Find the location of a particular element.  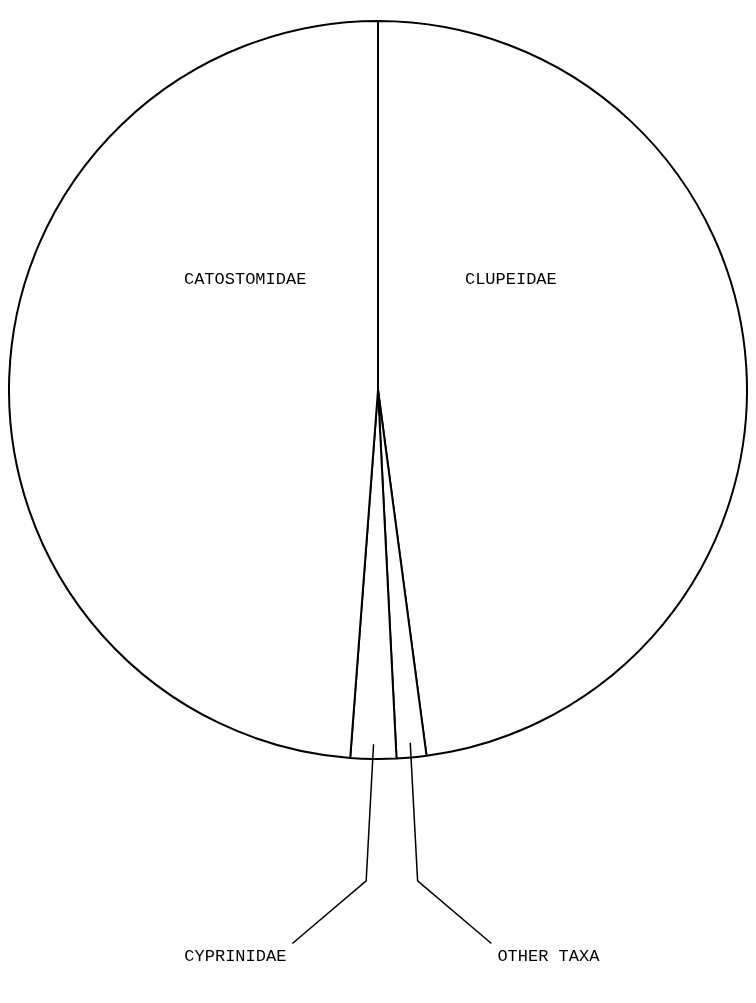

slice-label: OTHER TAXA is located at coordinates (549, 956).